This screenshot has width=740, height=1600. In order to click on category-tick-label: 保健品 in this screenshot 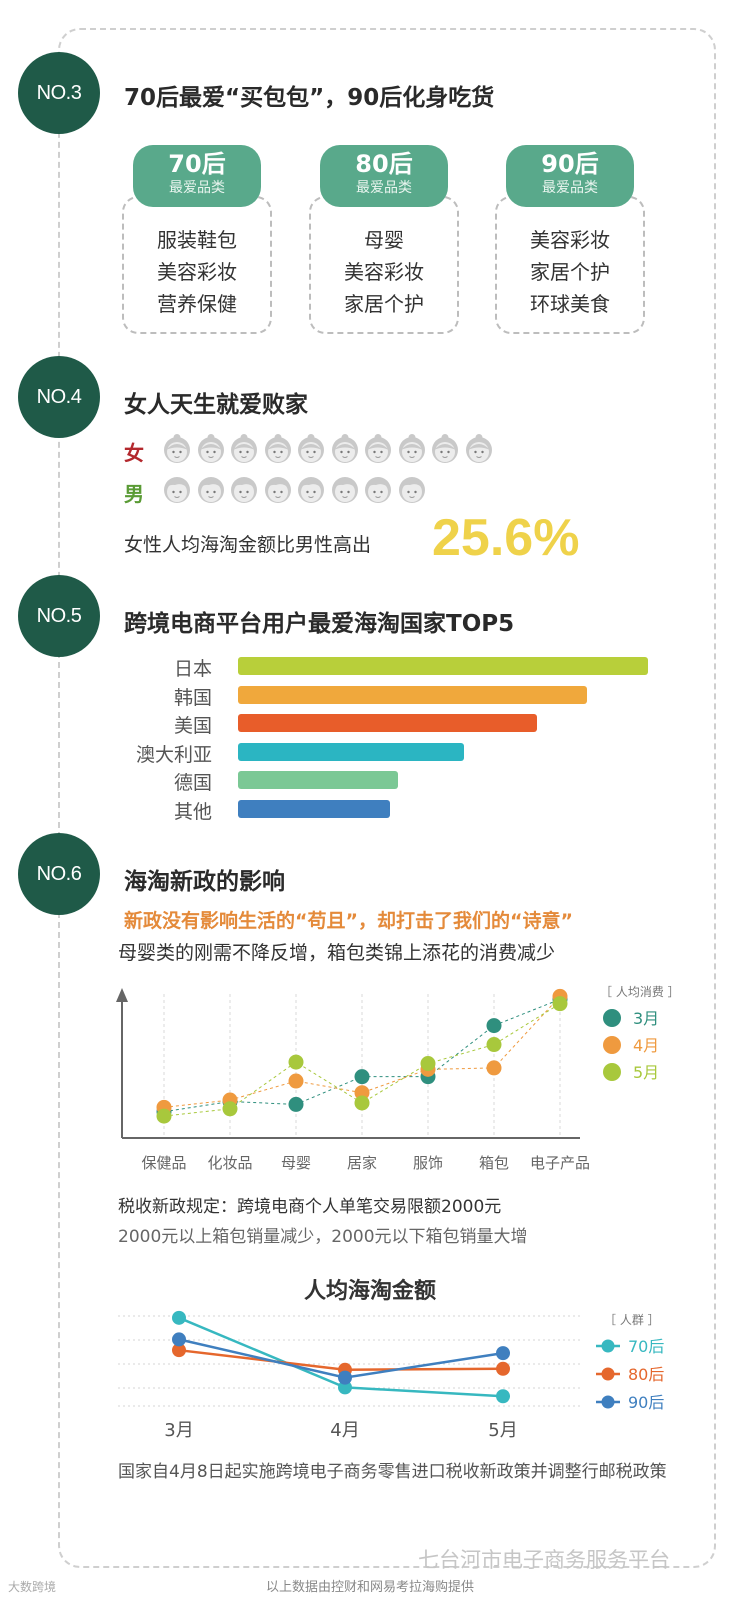, I will do `click(163, 1163)`.